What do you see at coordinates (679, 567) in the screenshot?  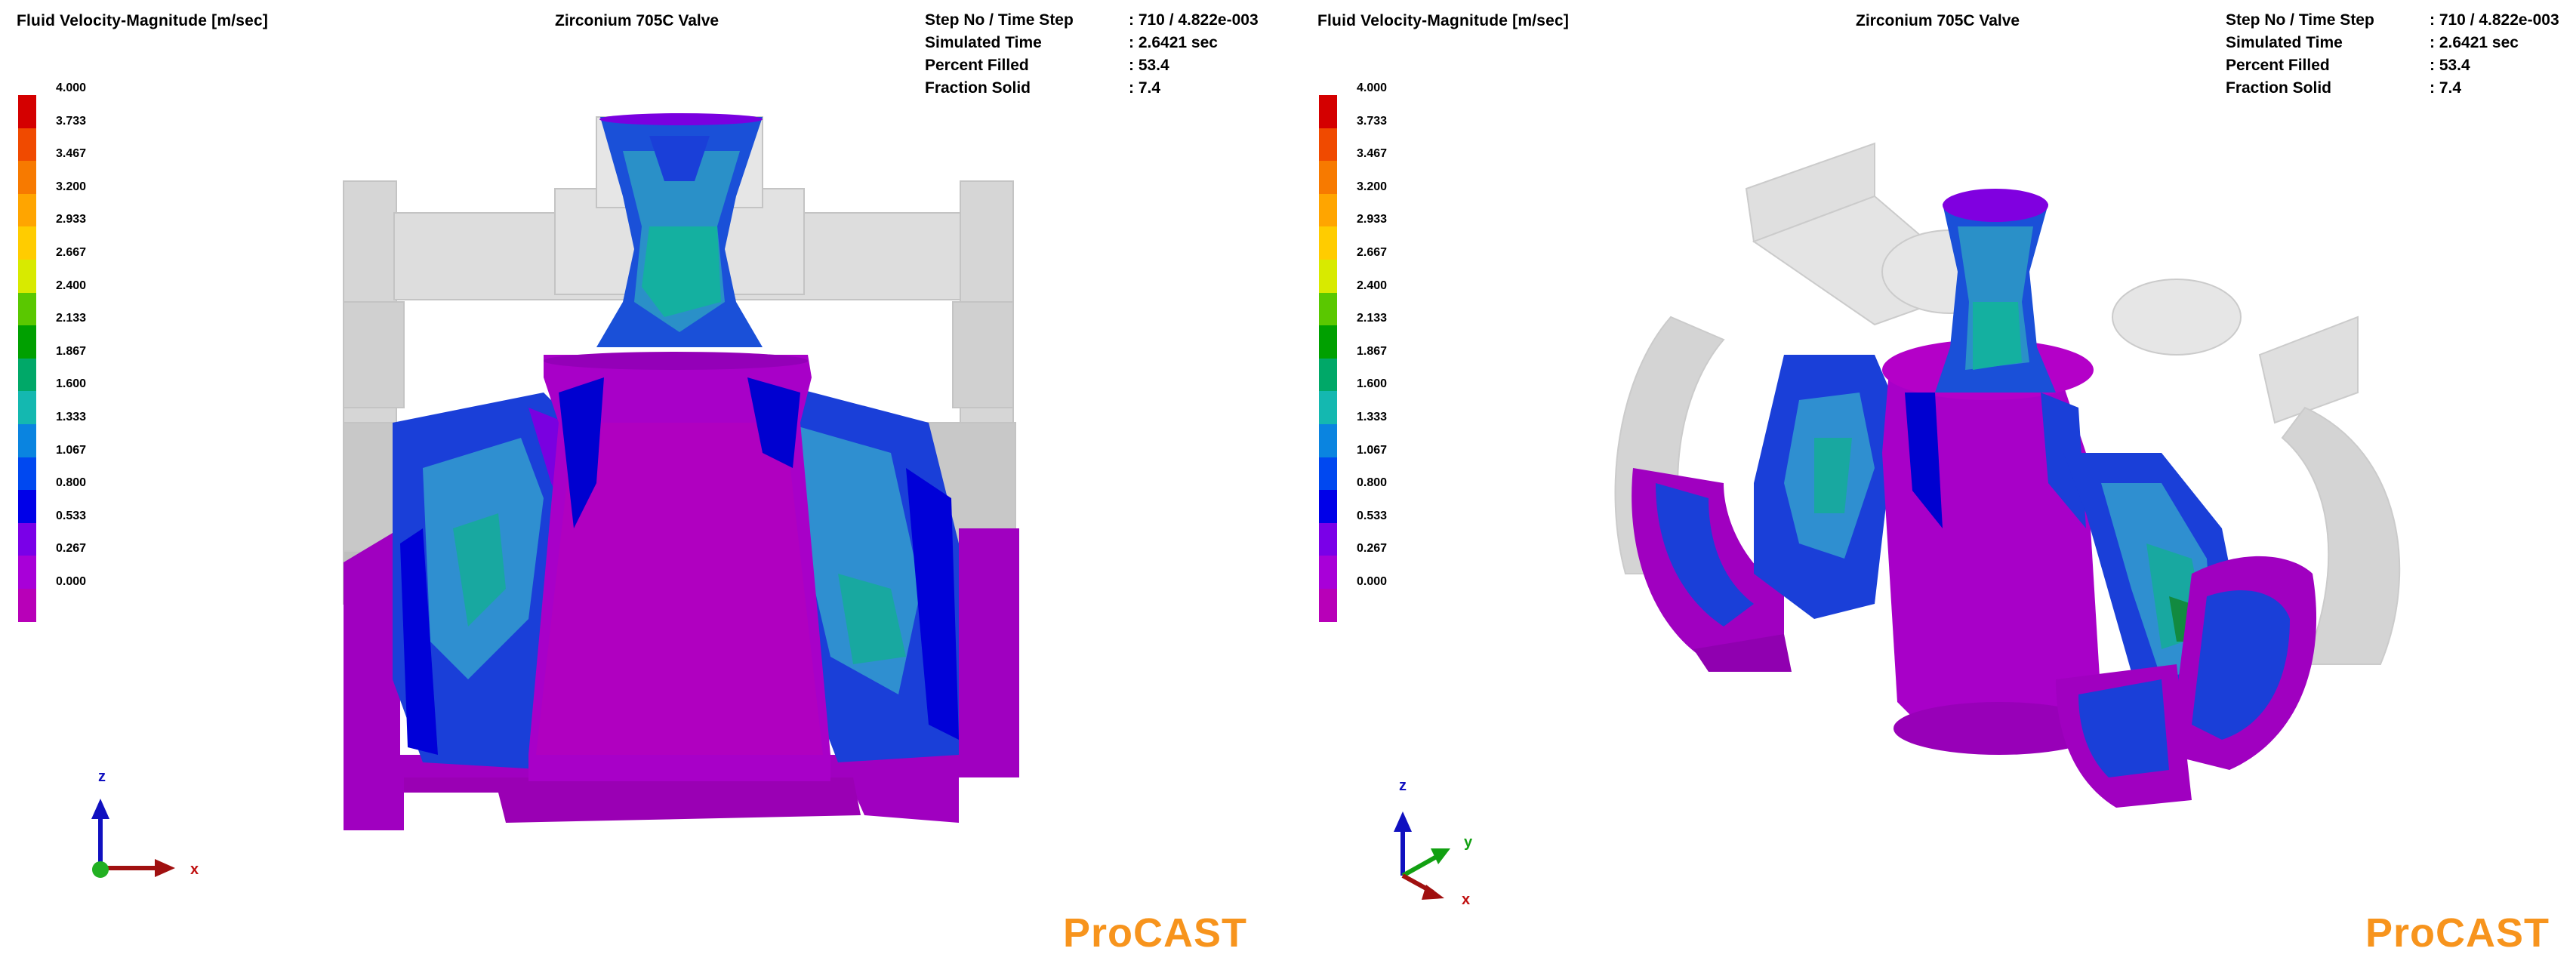 I see `fluid-center-body` at bounding box center [679, 567].